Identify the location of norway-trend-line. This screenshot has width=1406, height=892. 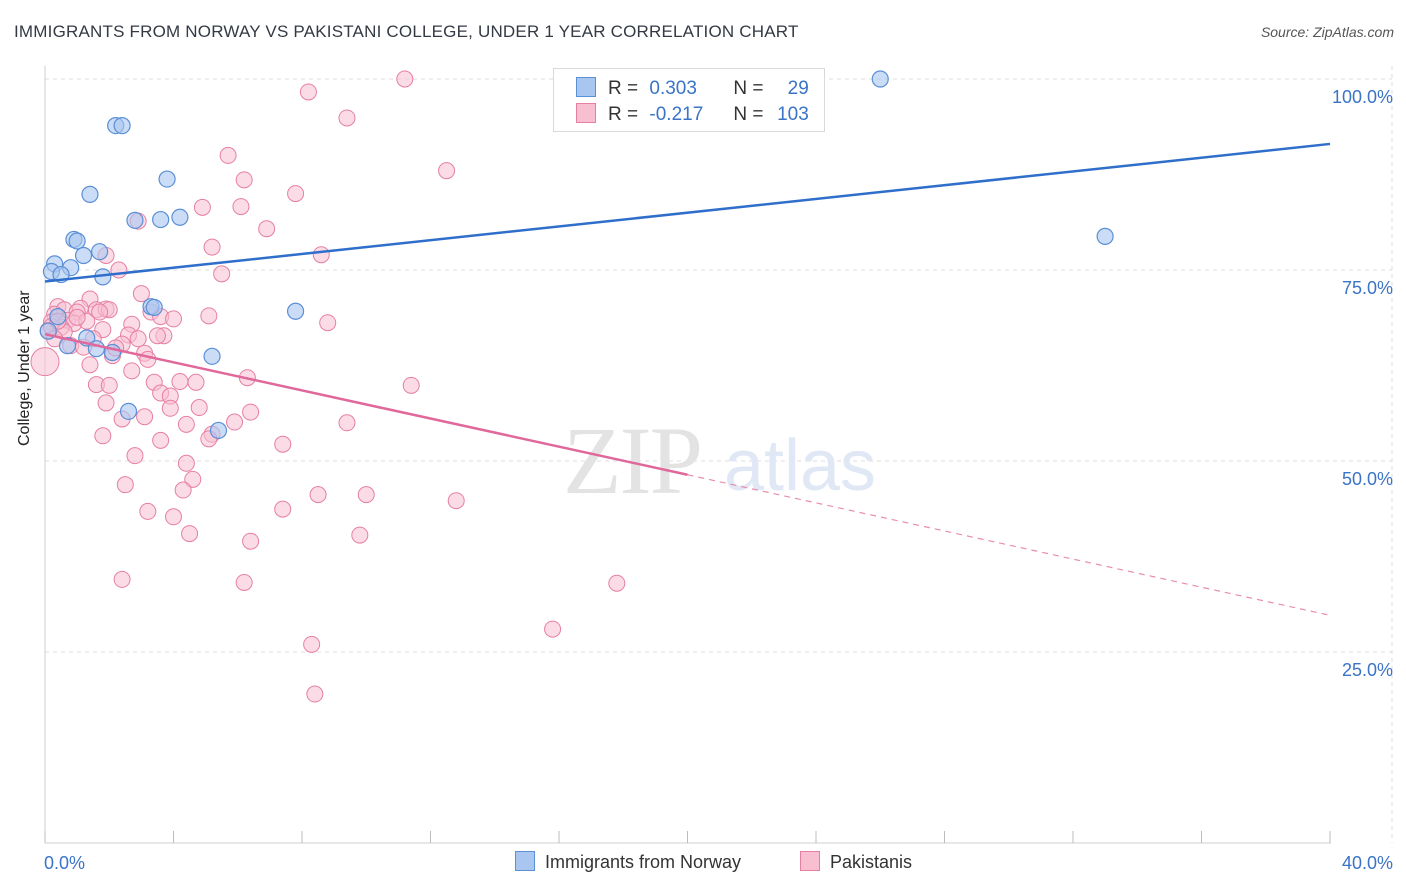
(687, 212).